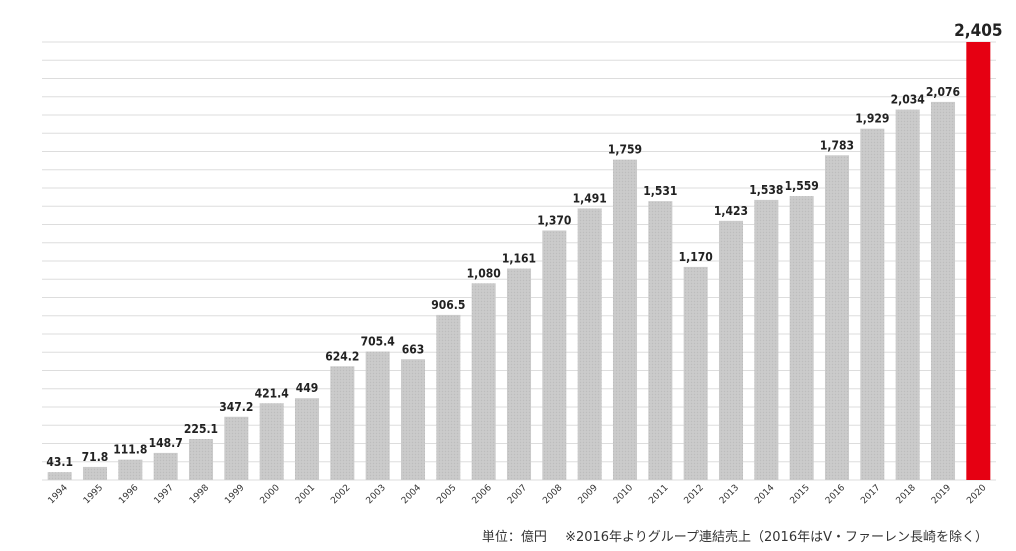  I want to click on x-tick-label: 2011, so click(658, 494).